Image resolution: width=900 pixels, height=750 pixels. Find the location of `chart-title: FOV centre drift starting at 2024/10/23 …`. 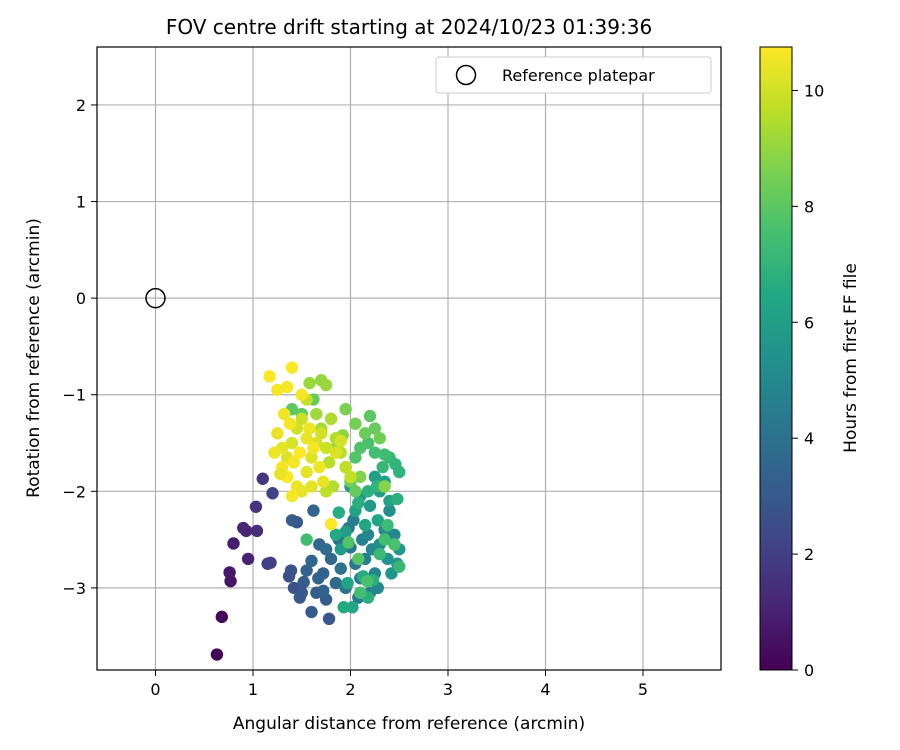

chart-title: FOV centre drift starting at 2024/10/23 … is located at coordinates (409, 27).